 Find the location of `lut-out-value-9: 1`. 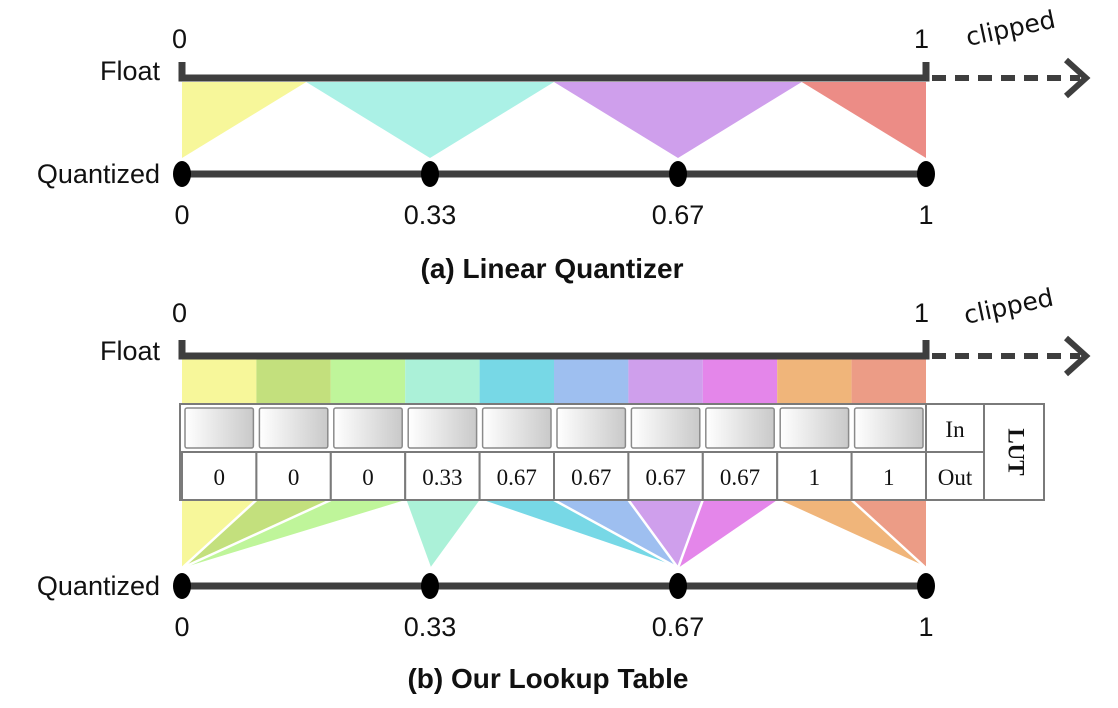

lut-out-value-9: 1 is located at coordinates (889, 477).